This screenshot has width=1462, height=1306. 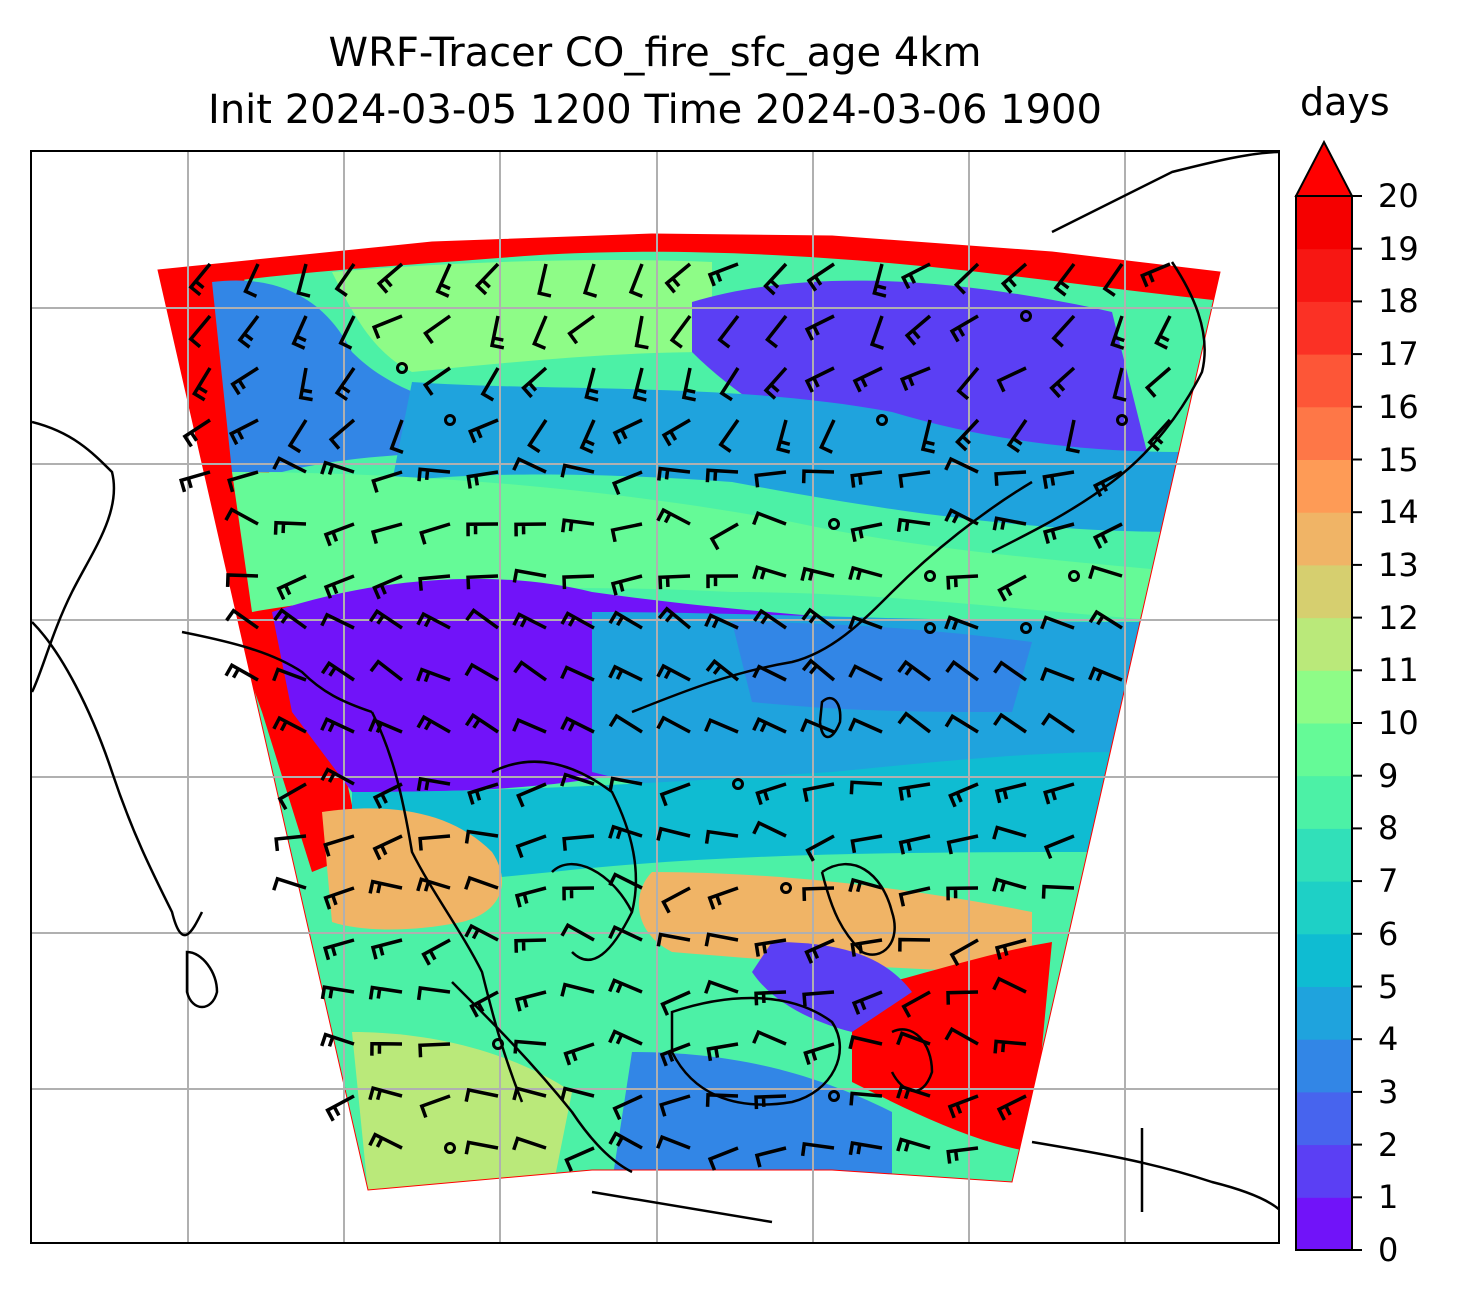 I want to click on colorbar-tick-label: 12, so click(x=1398, y=617).